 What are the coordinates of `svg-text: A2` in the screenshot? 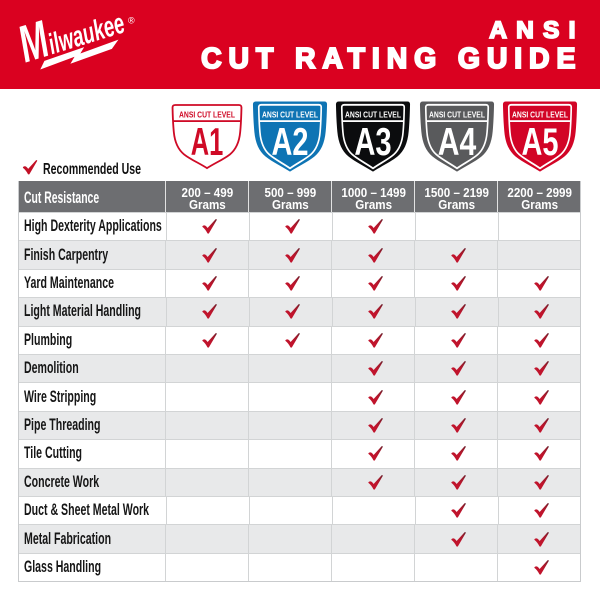 It's located at (290, 142).